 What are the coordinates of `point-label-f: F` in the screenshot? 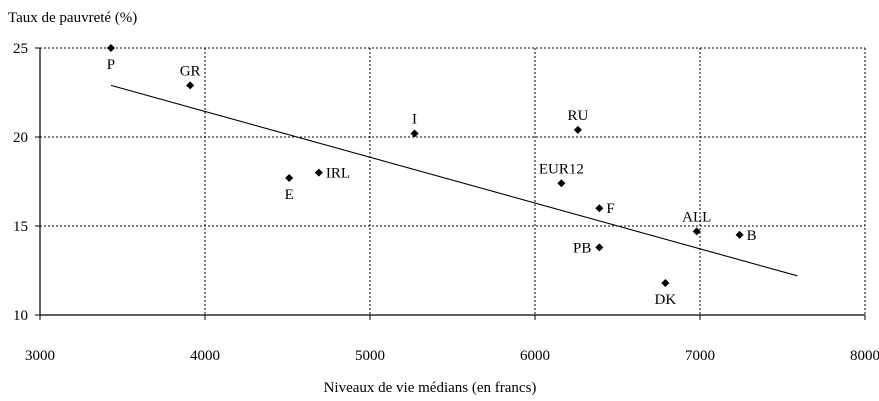 It's located at (610, 209).